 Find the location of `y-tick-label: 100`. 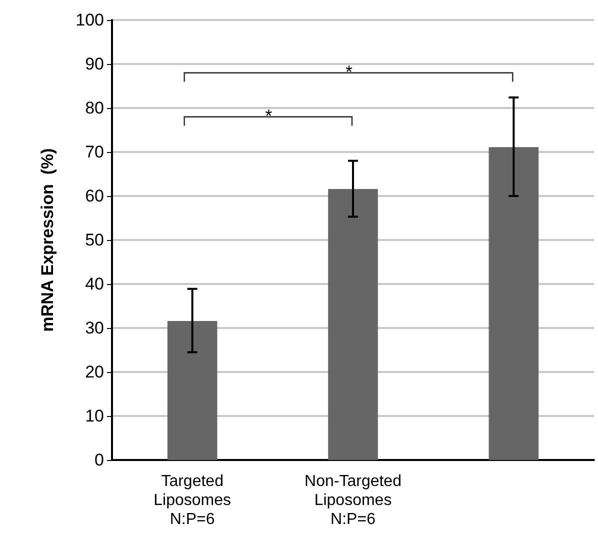

y-tick-label: 100 is located at coordinates (90, 20).